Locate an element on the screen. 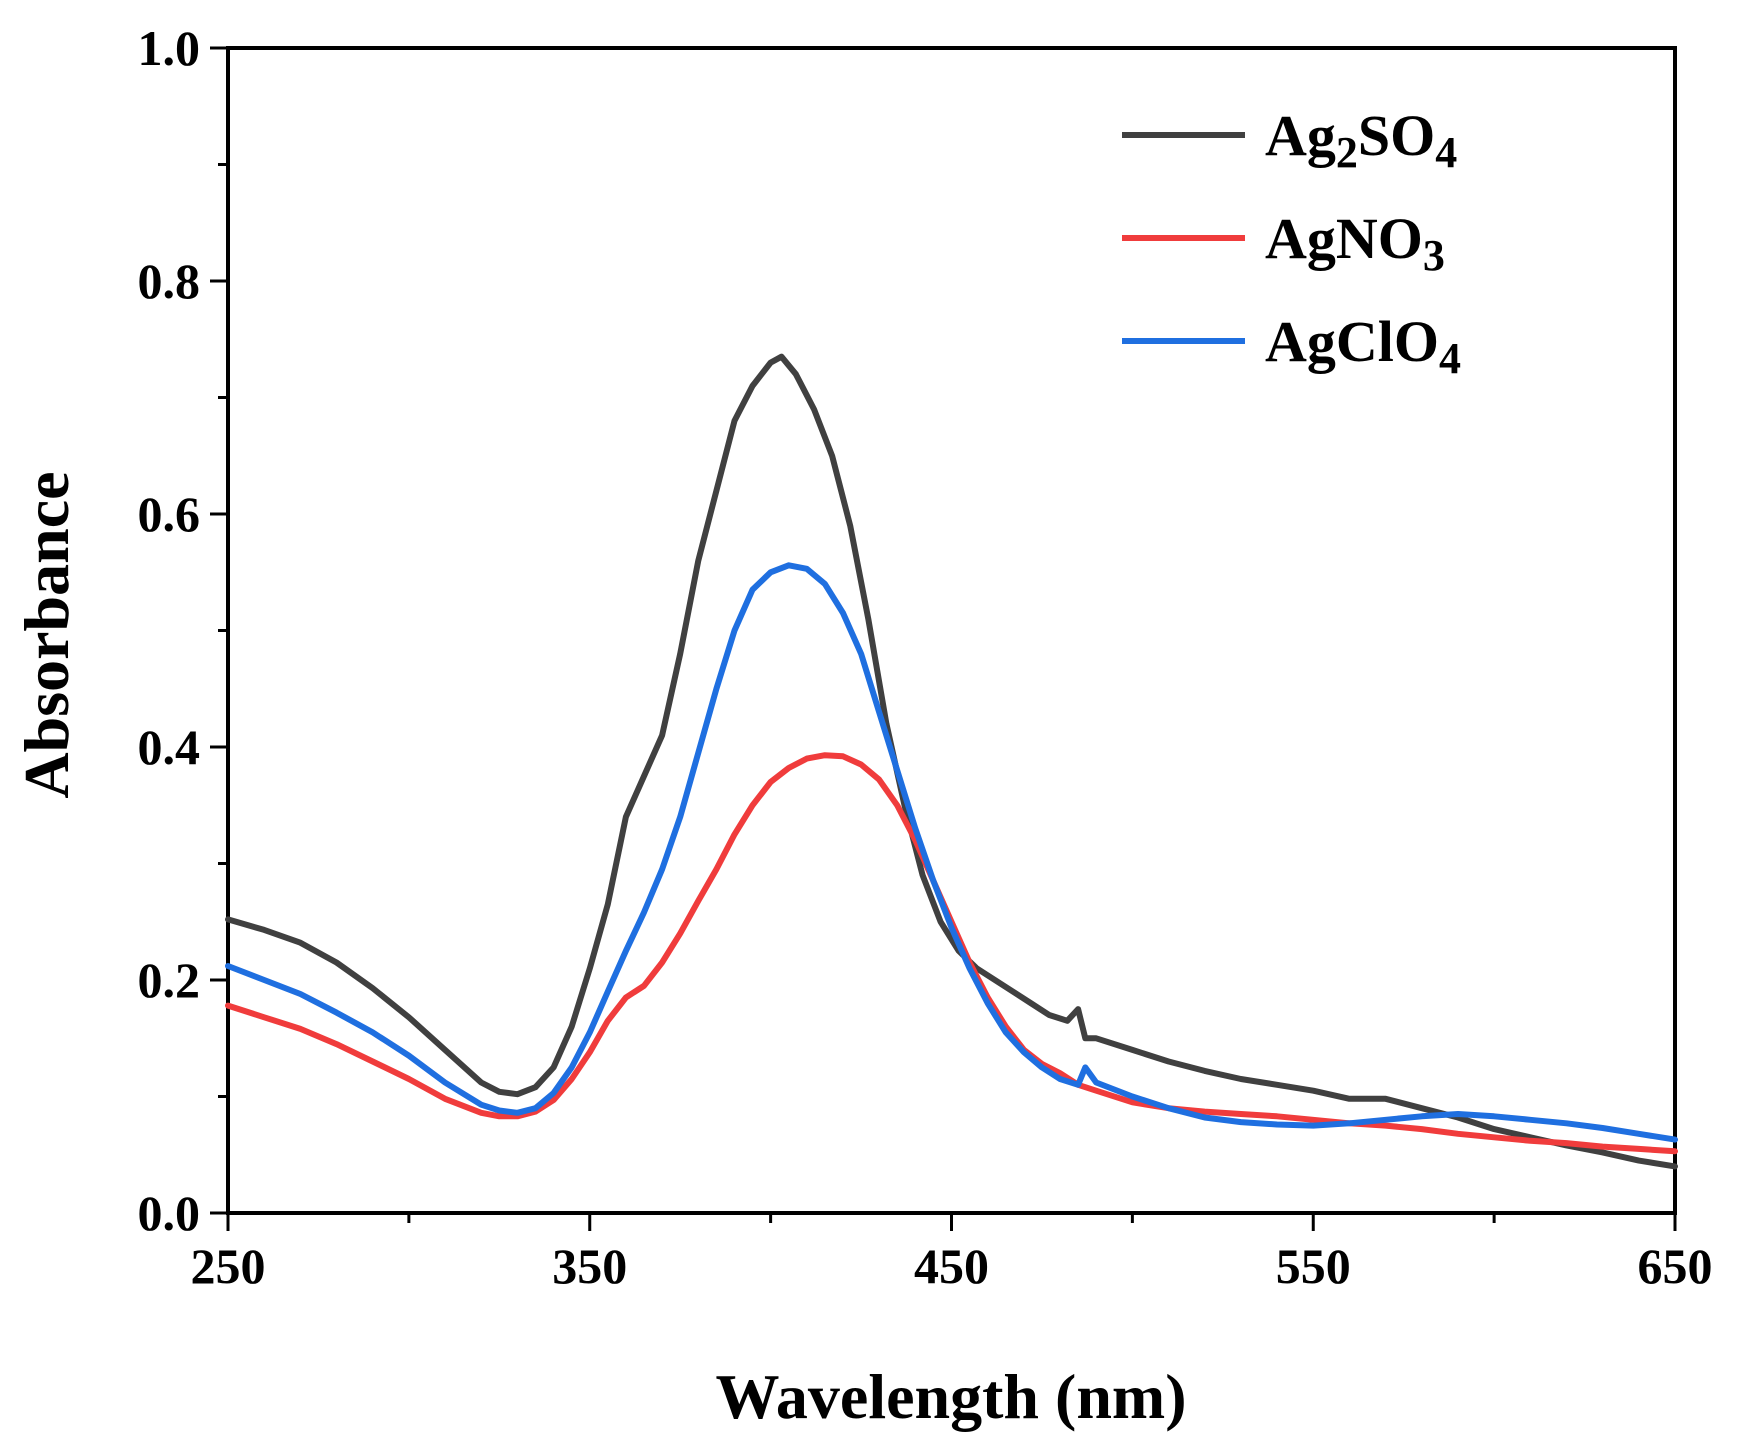  x-tick-label: 550 is located at coordinates (1313, 1266).